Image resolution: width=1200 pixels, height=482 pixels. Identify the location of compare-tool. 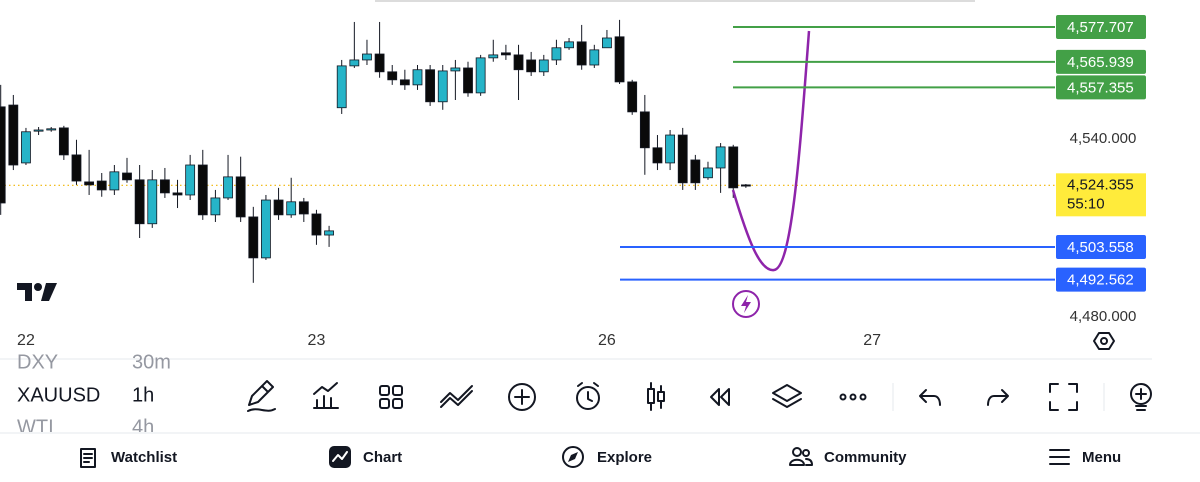
(456, 396).